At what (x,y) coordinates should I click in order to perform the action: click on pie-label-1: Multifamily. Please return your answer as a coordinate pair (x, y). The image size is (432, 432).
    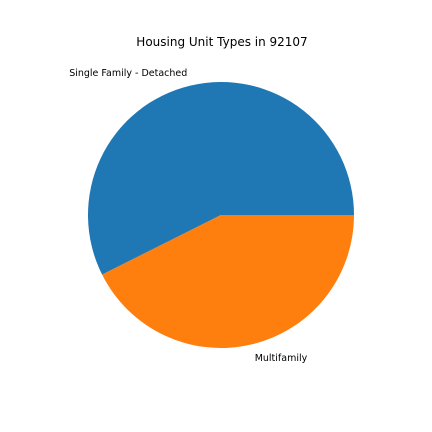
    Looking at the image, I should click on (281, 358).